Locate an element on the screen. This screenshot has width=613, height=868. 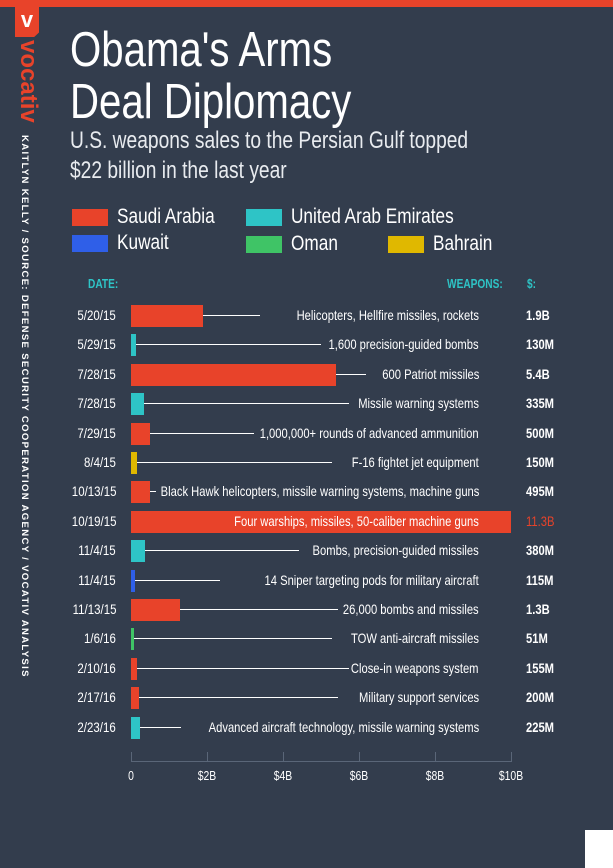
table-row: 2/17/16 Military support services 200M is located at coordinates (306, 698).